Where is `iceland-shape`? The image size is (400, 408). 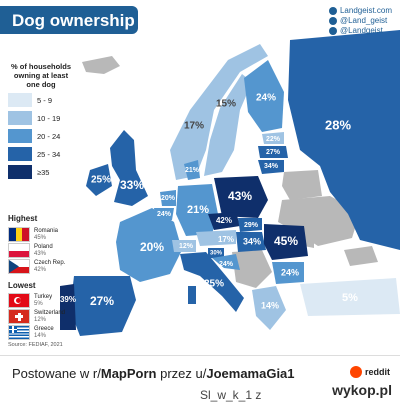 iceland-shape is located at coordinates (101, 65).